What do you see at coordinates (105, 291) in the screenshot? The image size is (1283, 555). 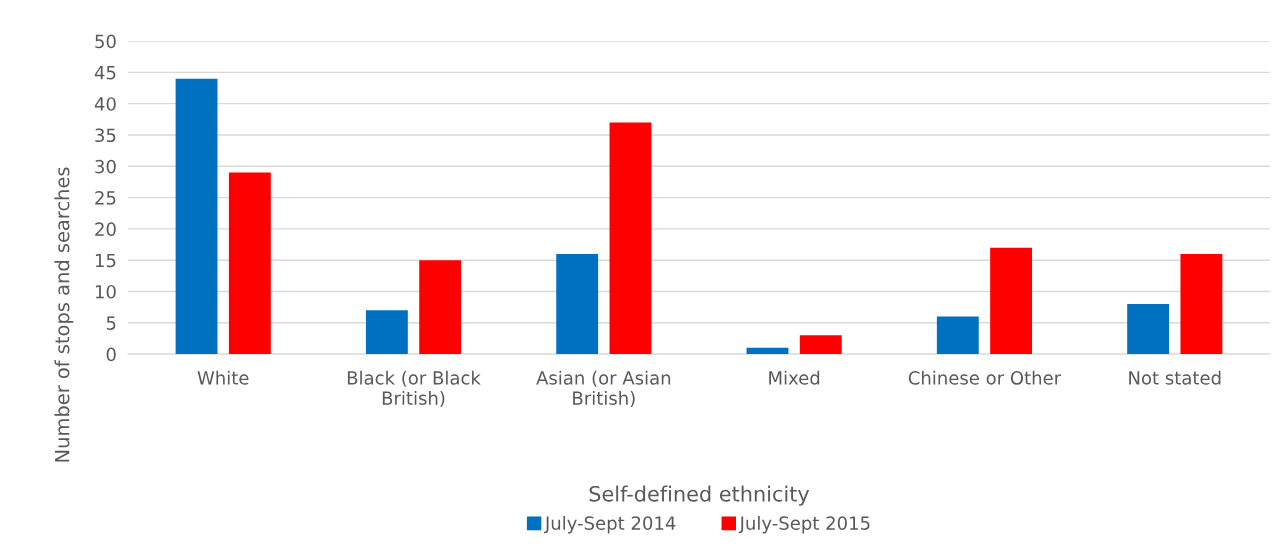 I see `y-tick-label: 10` at bounding box center [105, 291].